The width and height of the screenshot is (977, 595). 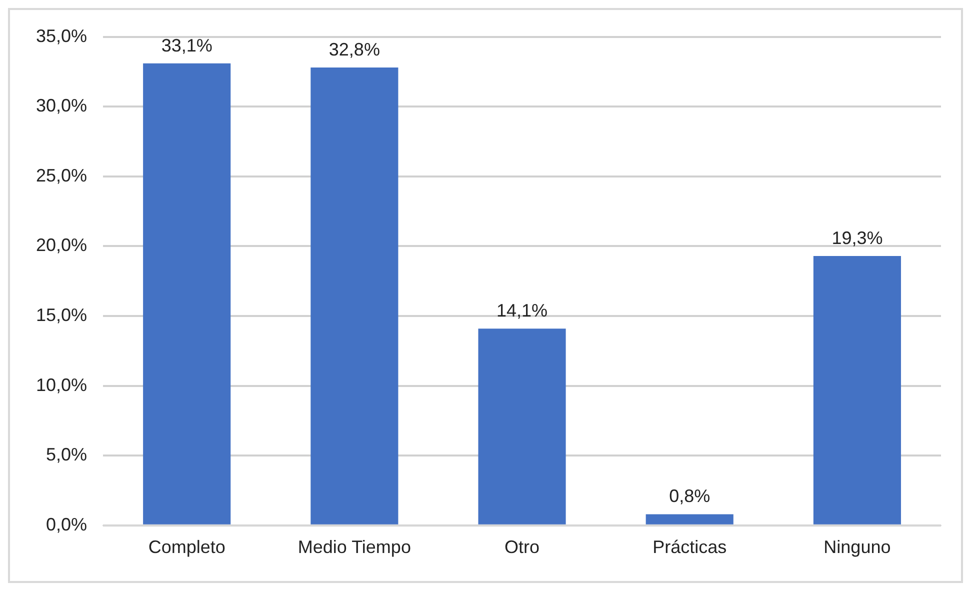 What do you see at coordinates (522, 547) in the screenshot?
I see `x-tick-label: Otro` at bounding box center [522, 547].